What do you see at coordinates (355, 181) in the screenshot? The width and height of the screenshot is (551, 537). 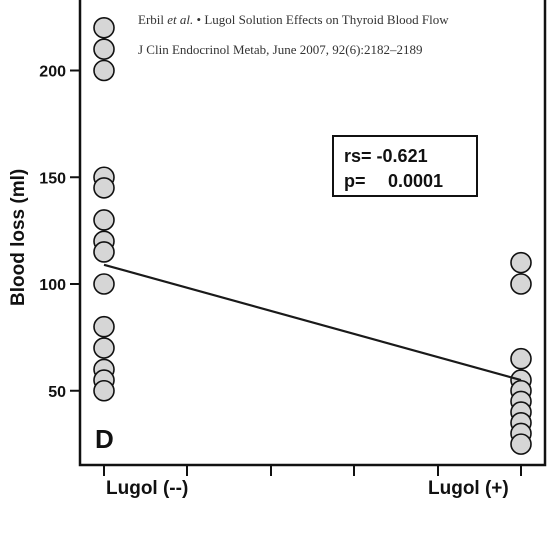 I see `p-label: p=` at bounding box center [355, 181].